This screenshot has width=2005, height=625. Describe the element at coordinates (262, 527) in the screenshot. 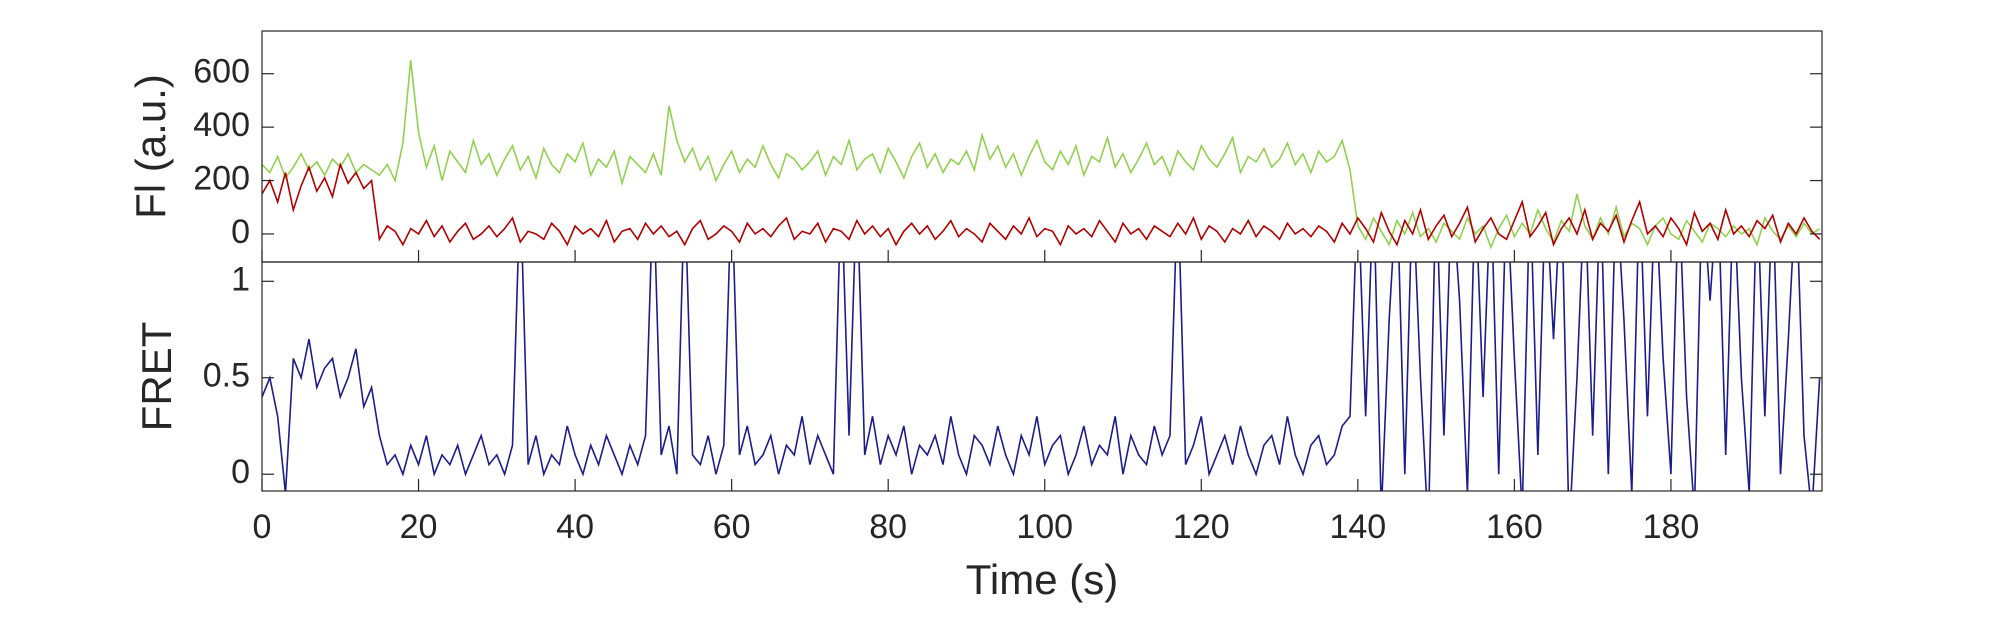

I see `x-tick-label: 0` at that location.